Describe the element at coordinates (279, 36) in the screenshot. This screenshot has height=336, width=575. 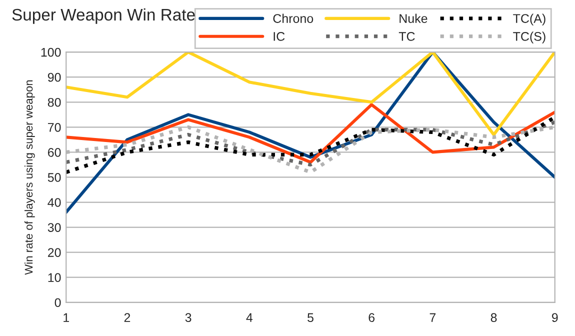
I see `legend-label: IC` at that location.